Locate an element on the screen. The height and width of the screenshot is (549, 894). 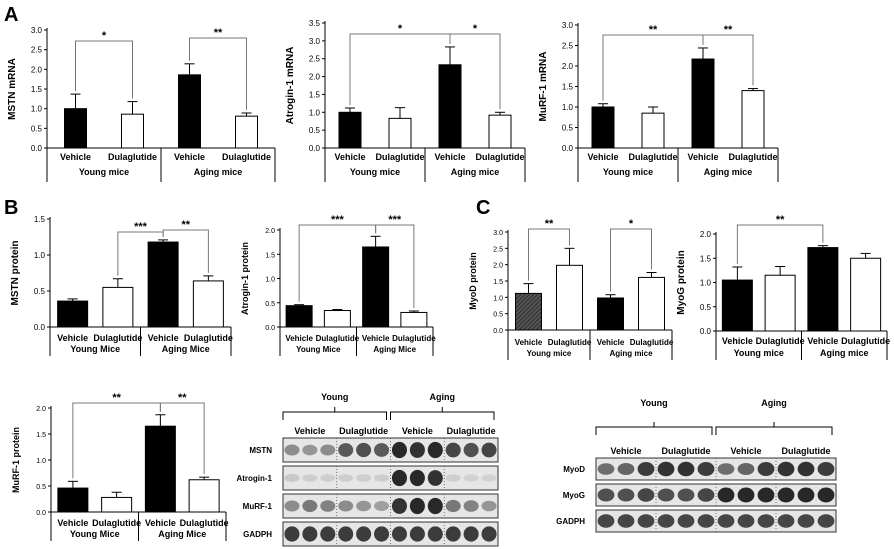
blot-row-label: MuRF-1 is located at coordinates (258, 506).